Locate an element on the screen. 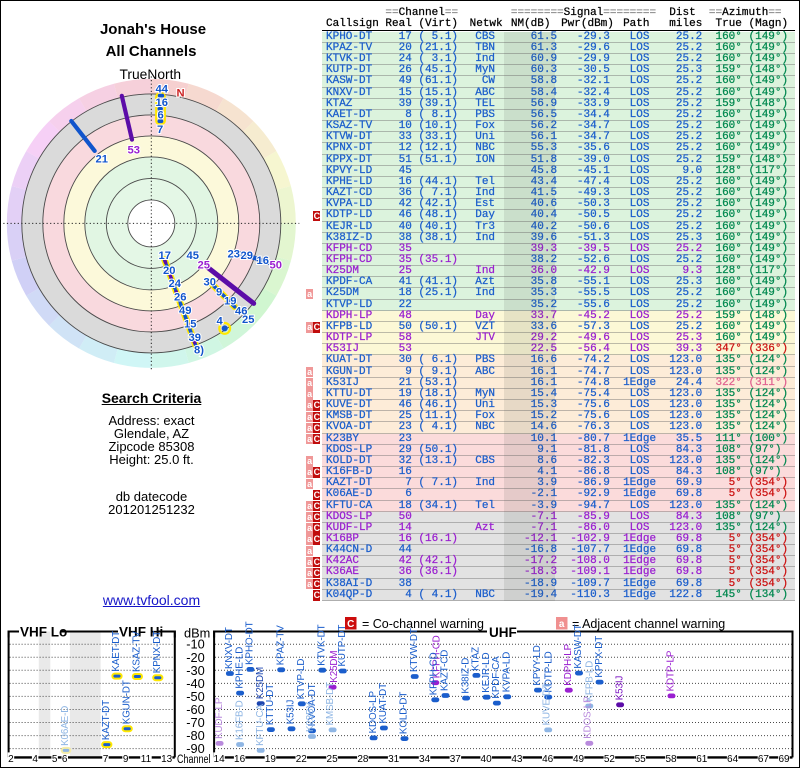 The image size is (800, 768). svg-text: KSAZ-TV is located at coordinates (137, 651).